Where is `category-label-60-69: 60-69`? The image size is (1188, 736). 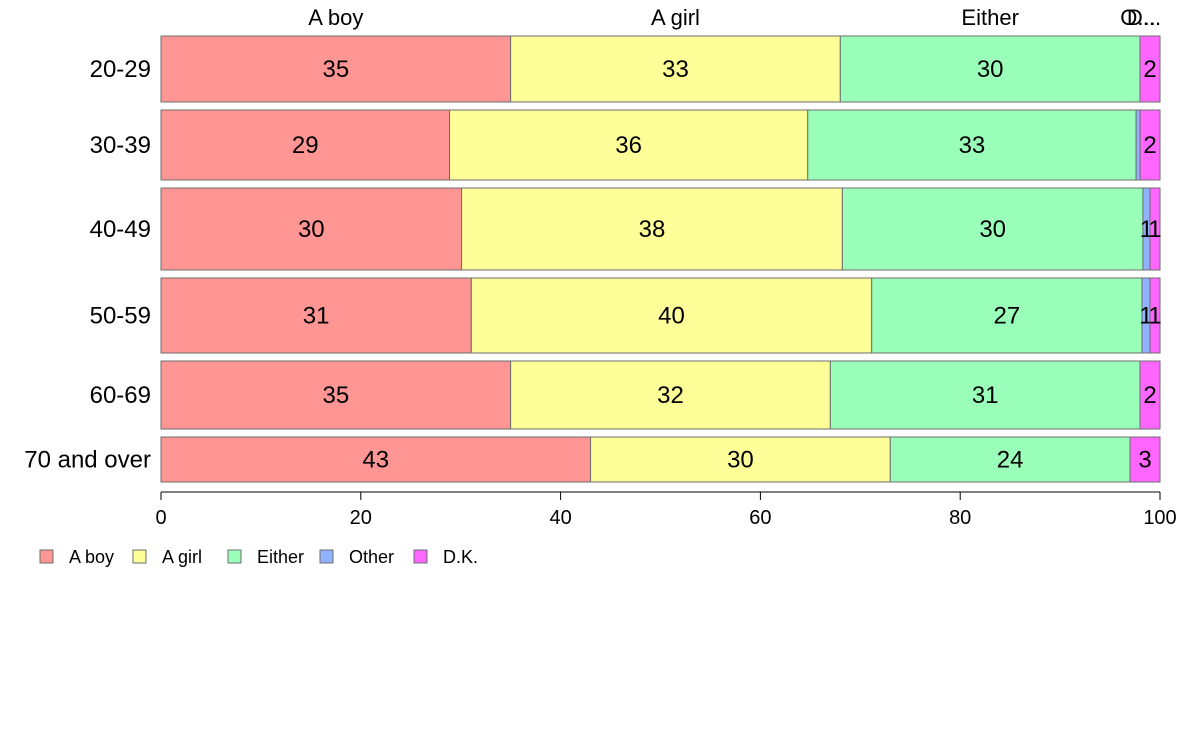 category-label-60-69: 60-69 is located at coordinates (120, 395).